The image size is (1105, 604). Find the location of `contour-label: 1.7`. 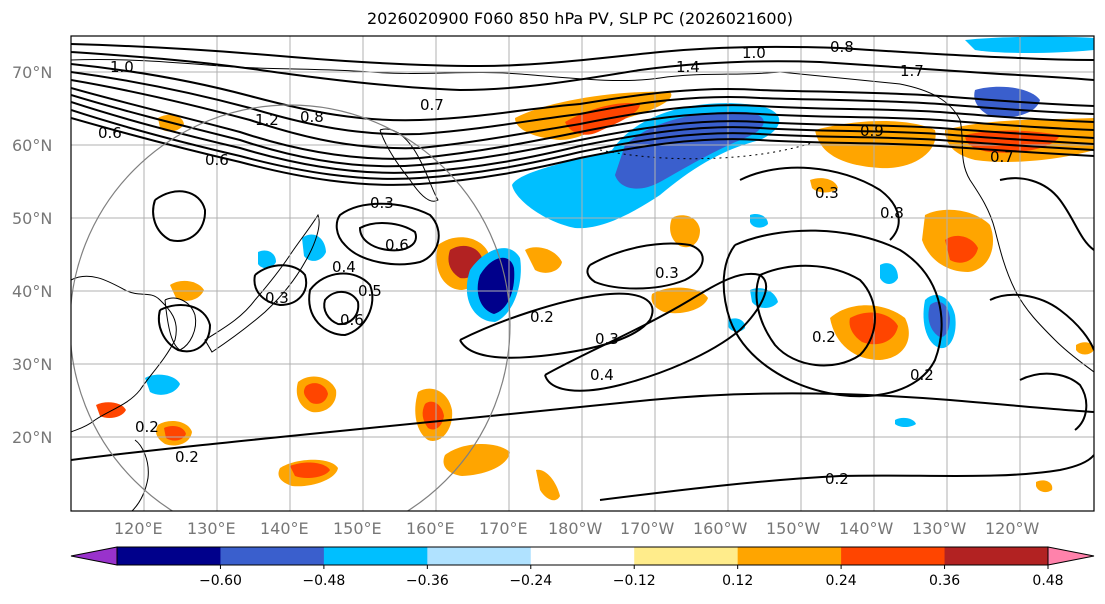

contour-label: 1.7 is located at coordinates (912, 71).